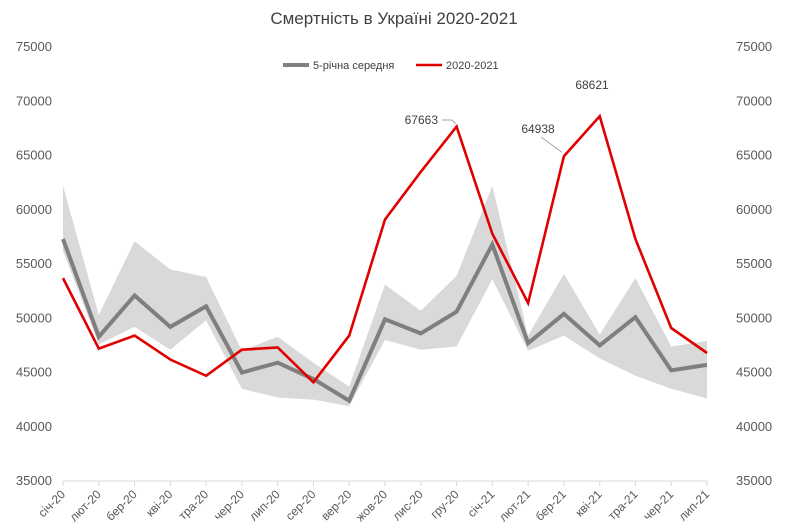 The image size is (788, 532). I want to click on x-tick-label: бер-21, so click(551, 505).